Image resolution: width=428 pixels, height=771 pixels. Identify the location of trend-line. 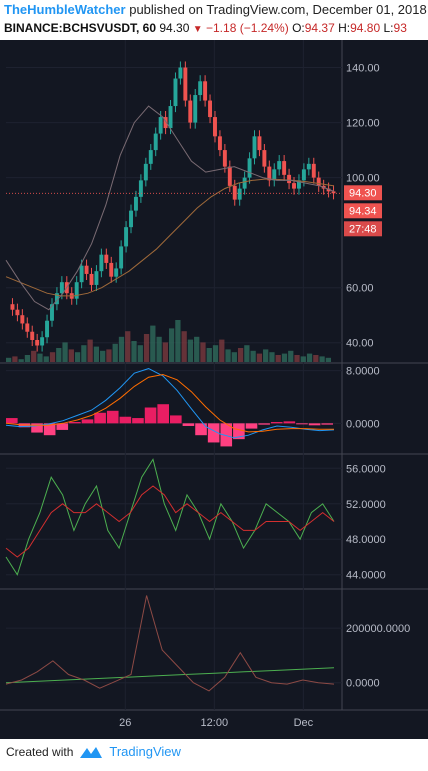
(170, 675).